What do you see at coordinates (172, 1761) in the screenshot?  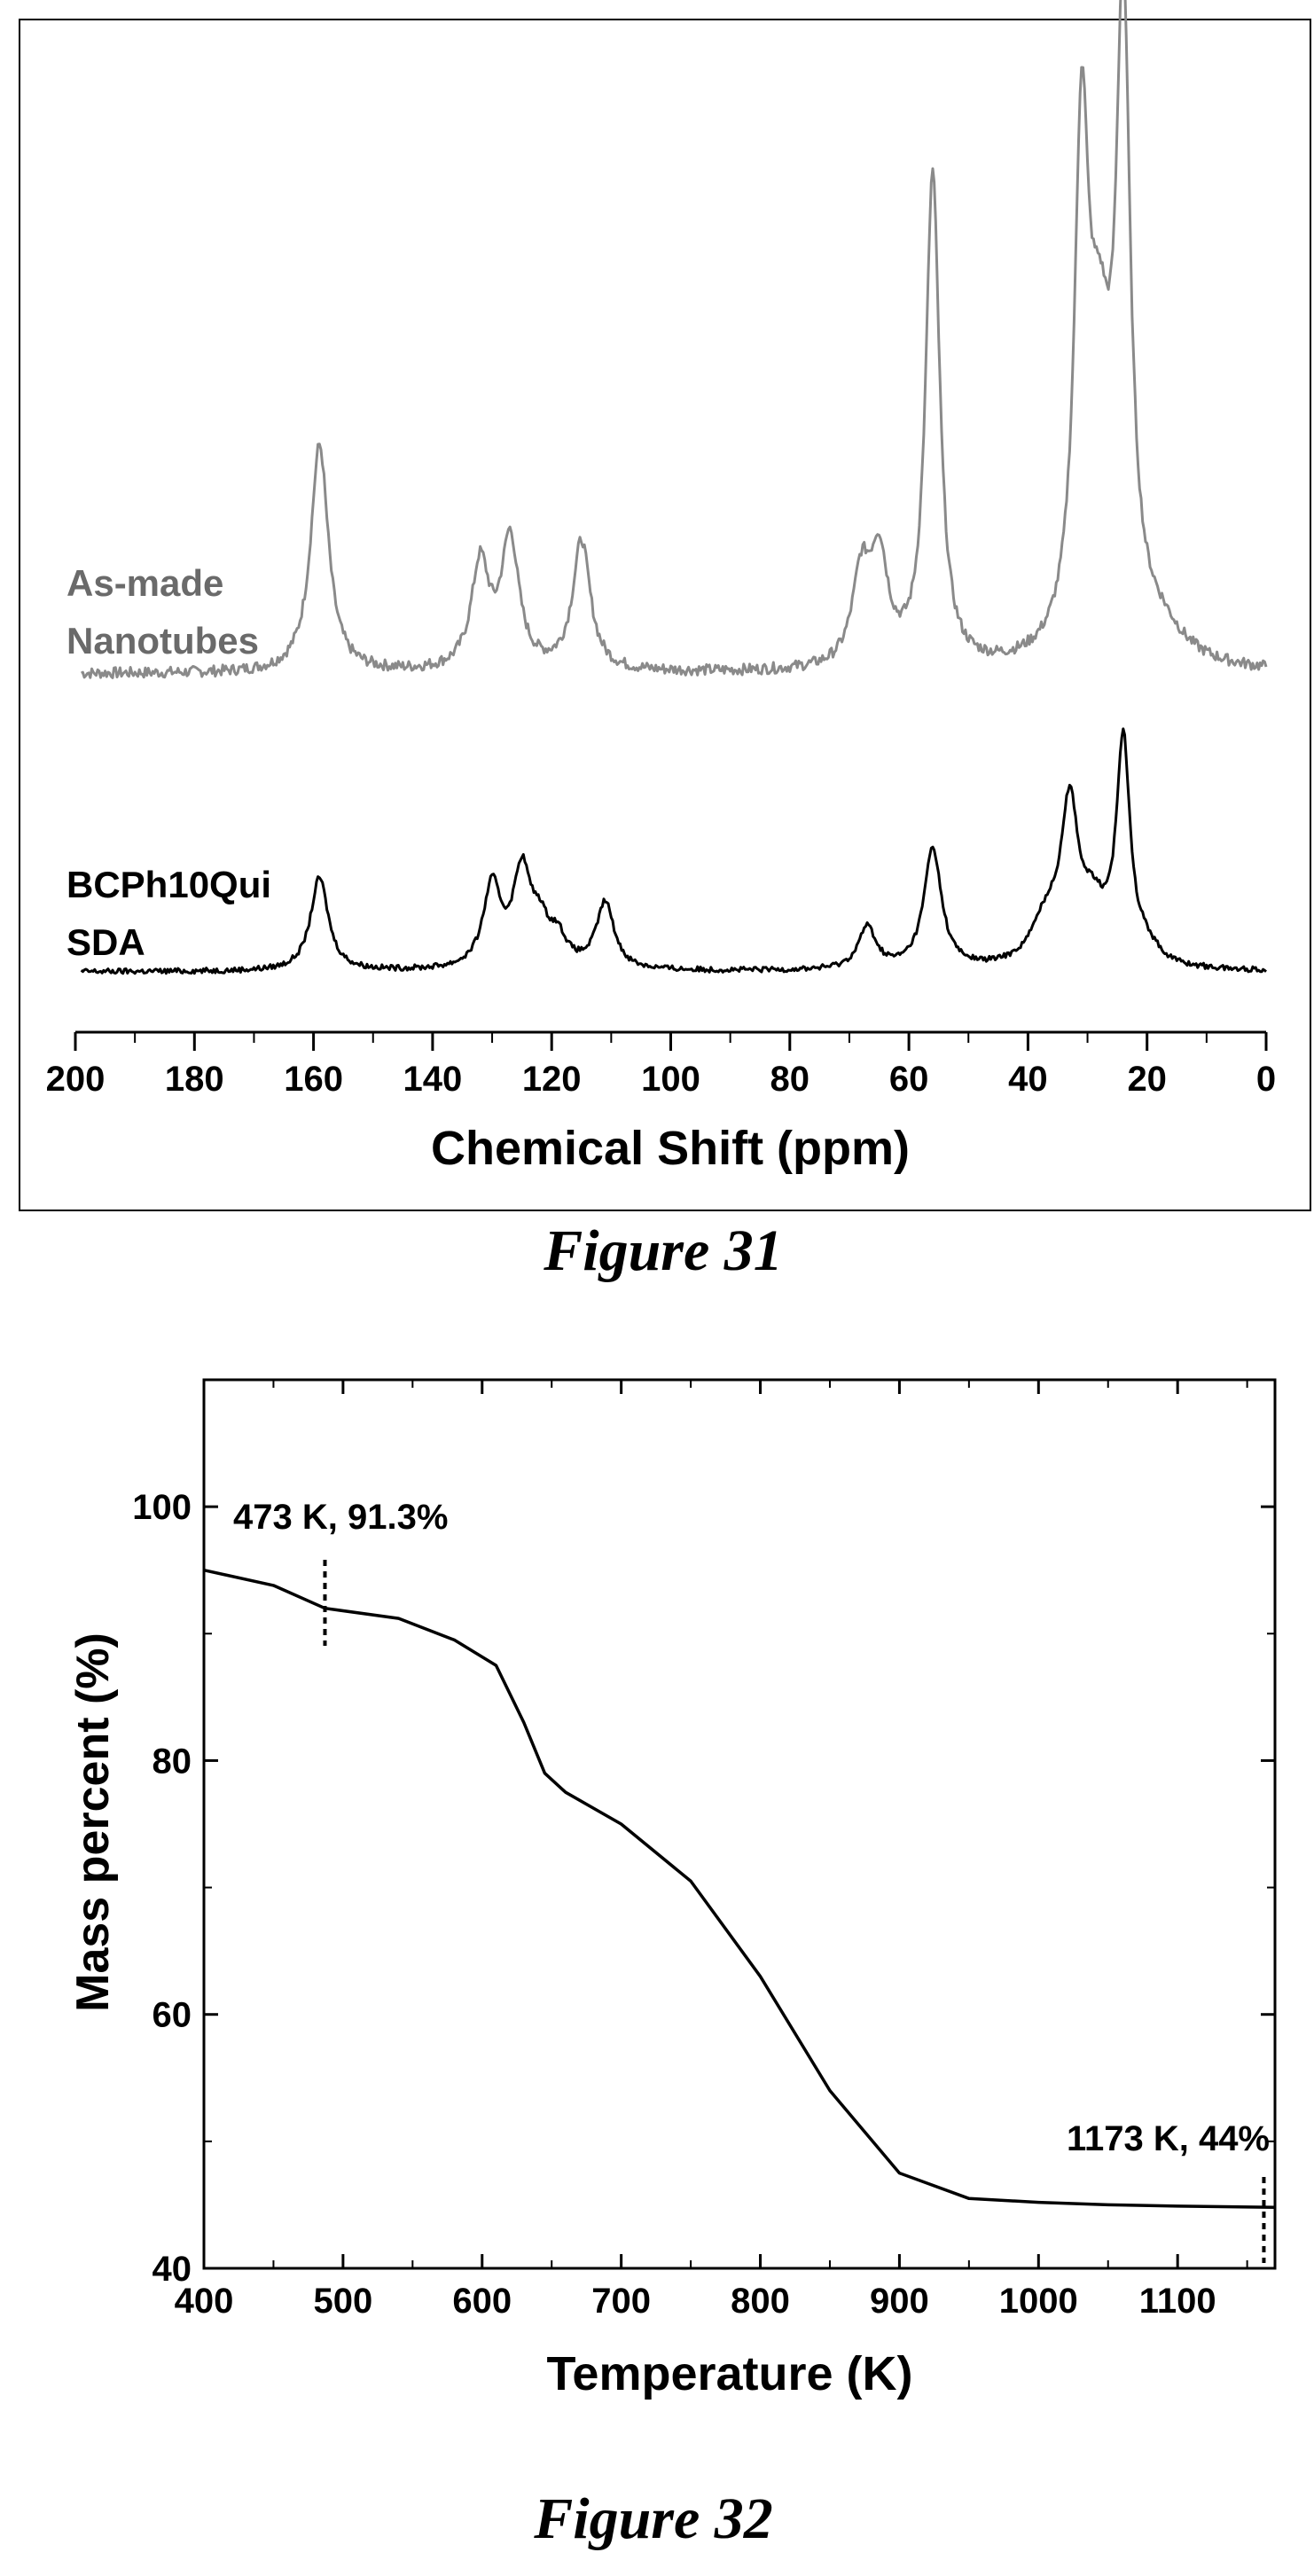 I see `tga-y-tick-label: 80` at bounding box center [172, 1761].